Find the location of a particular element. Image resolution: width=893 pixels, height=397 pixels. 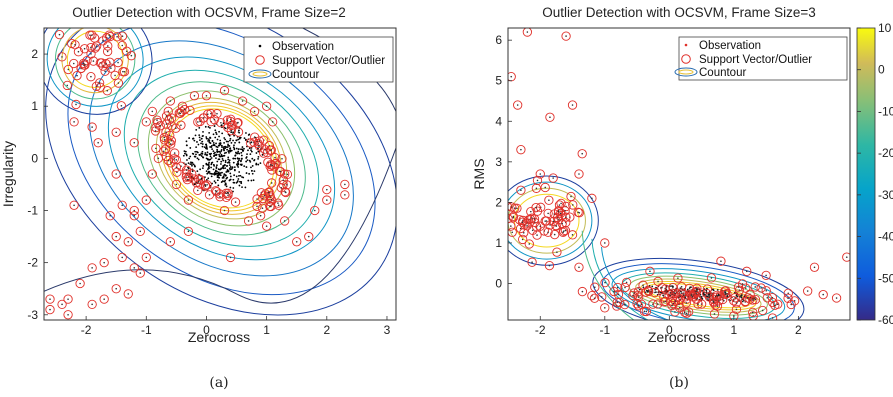

contour-line is located at coordinates (95, 61).